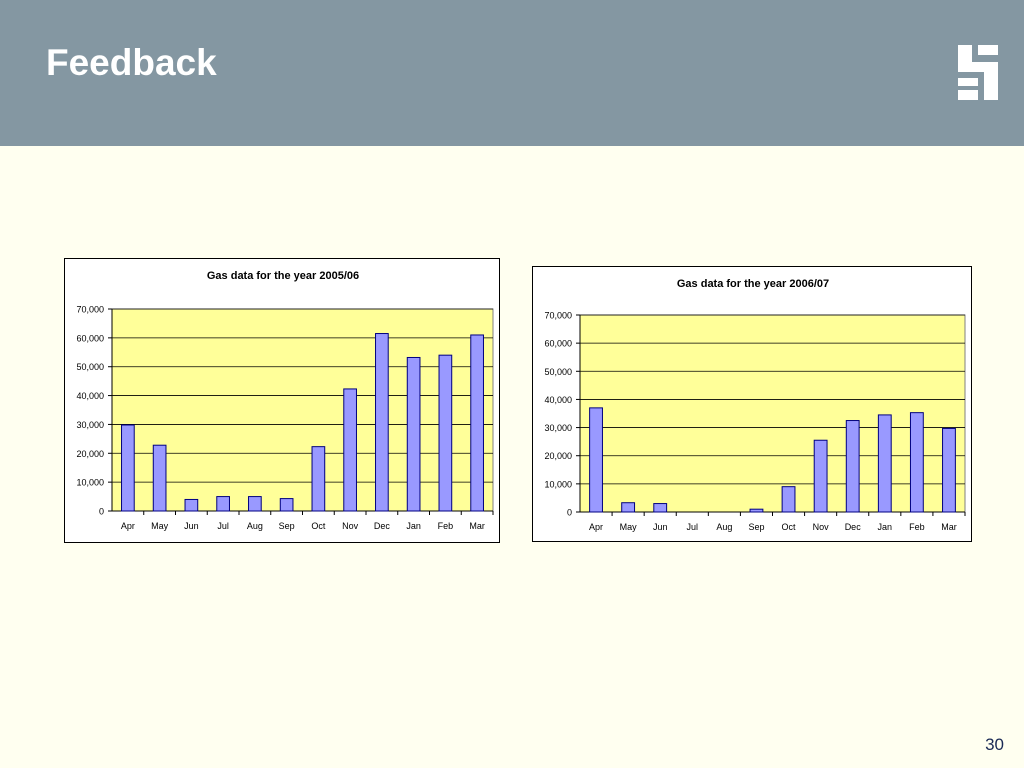 The height and width of the screenshot is (768, 1024). I want to click on bar-aug, so click(255, 504).